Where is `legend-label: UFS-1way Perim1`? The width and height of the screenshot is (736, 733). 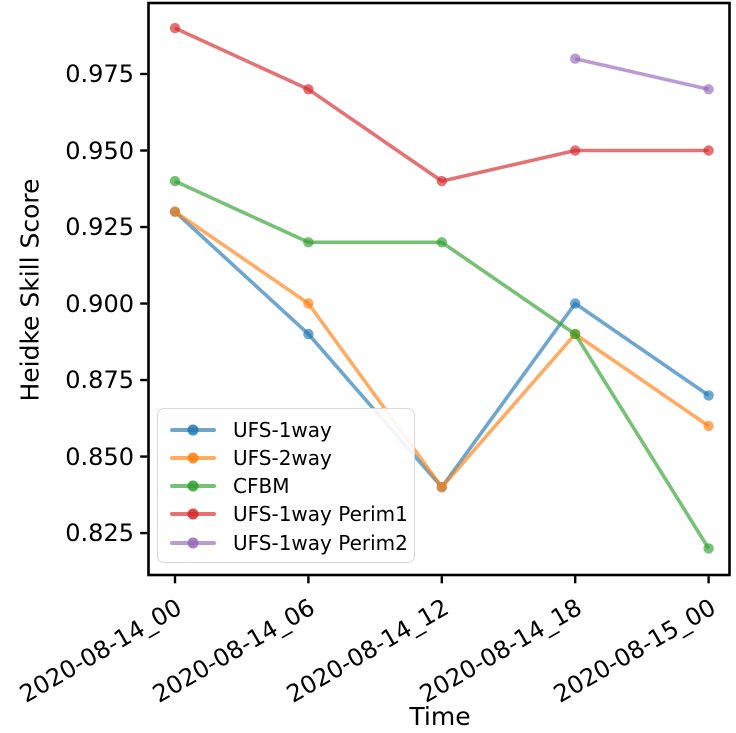 legend-label: UFS-1way Perim1 is located at coordinates (320, 514).